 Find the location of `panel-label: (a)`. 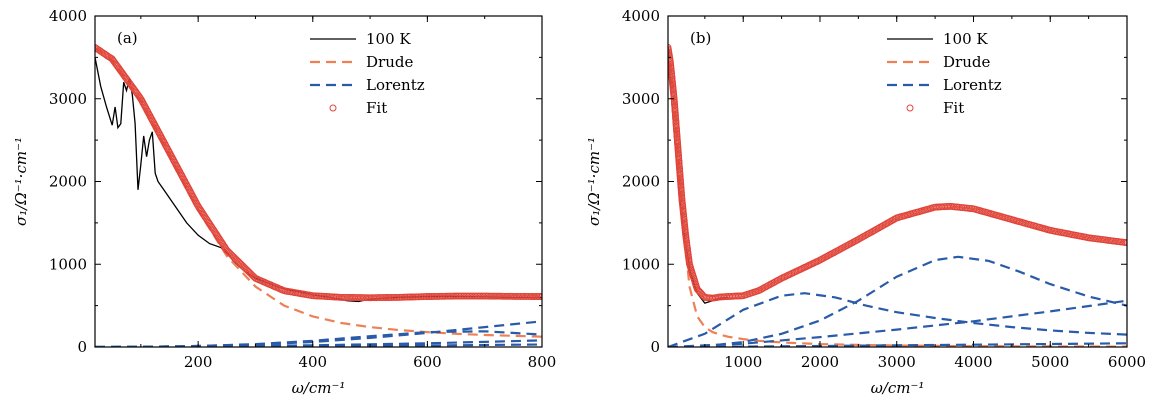

panel-label: (a) is located at coordinates (127, 38).